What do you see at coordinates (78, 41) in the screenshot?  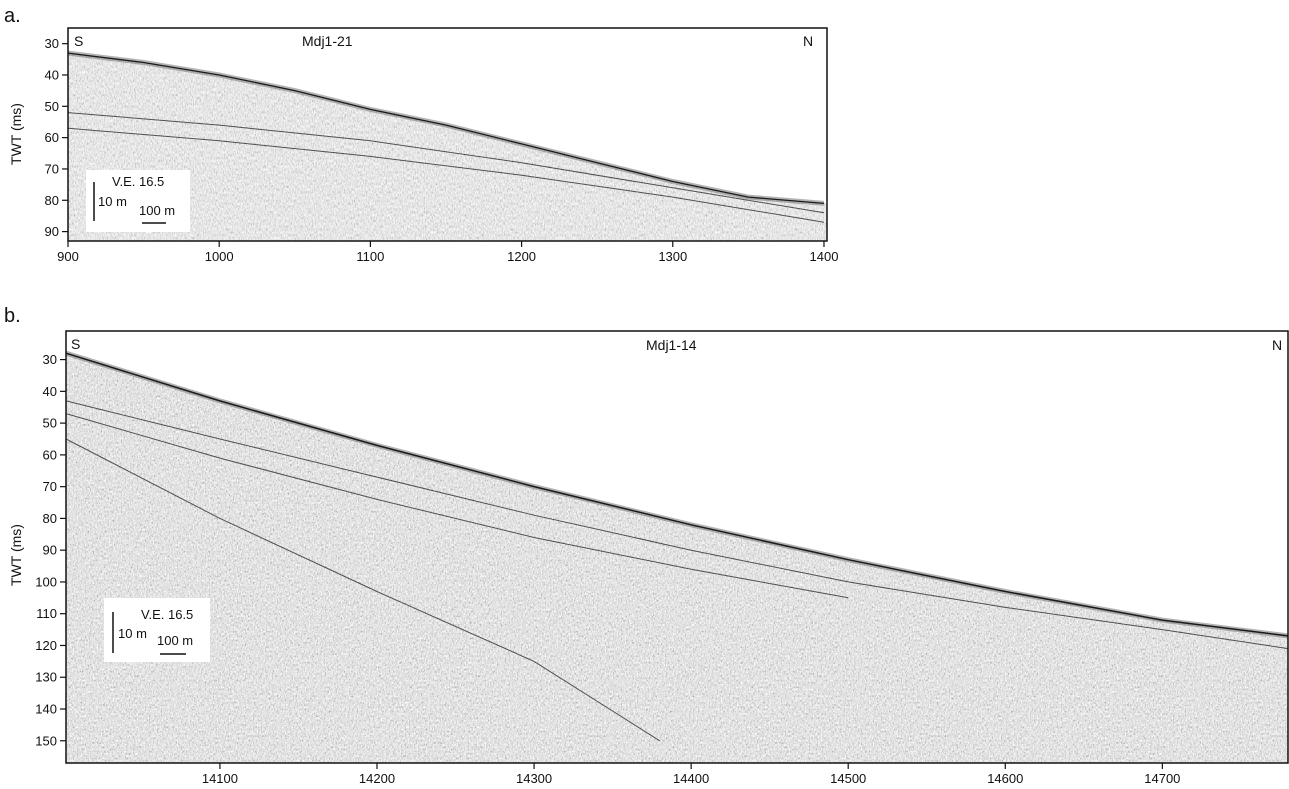 I see `panel-a-south-label: S` at bounding box center [78, 41].